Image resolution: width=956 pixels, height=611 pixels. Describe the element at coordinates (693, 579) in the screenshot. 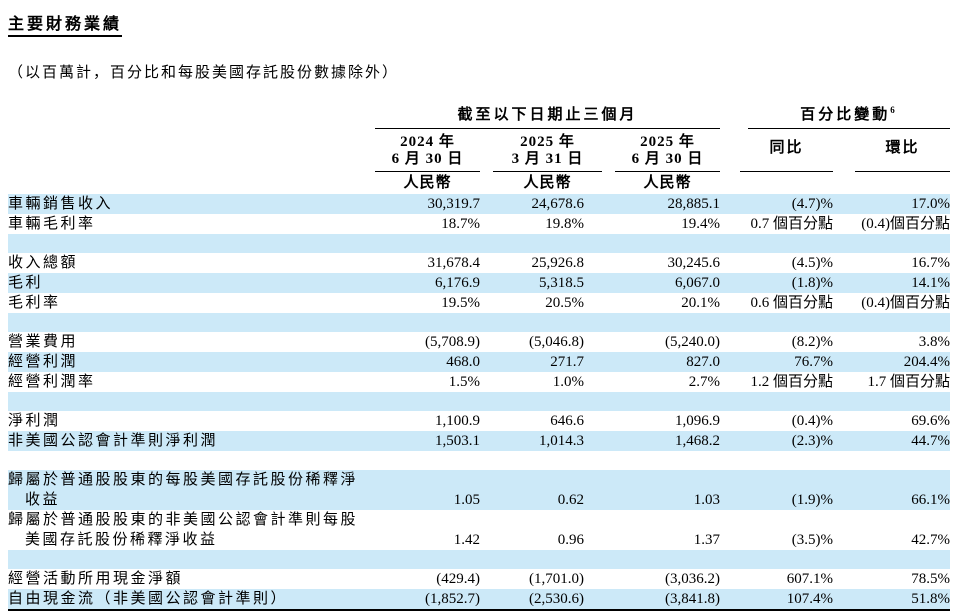

I see `value-cell: (3,036.2)` at that location.